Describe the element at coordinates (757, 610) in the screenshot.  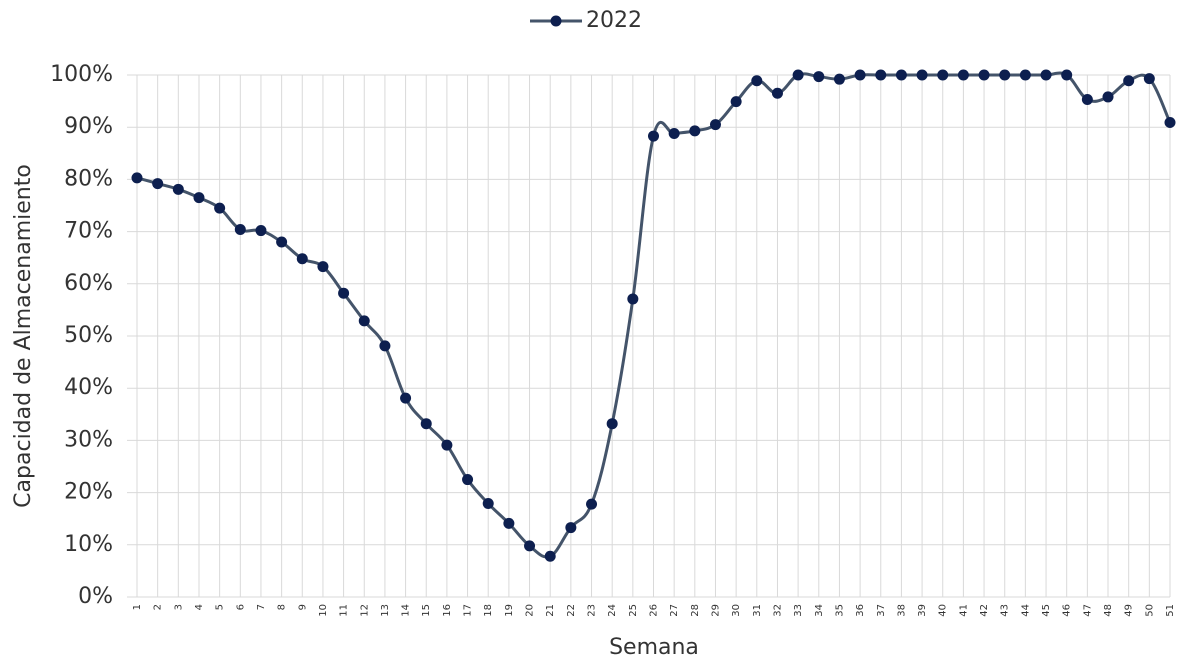
I see `x-tick-label: 31` at that location.